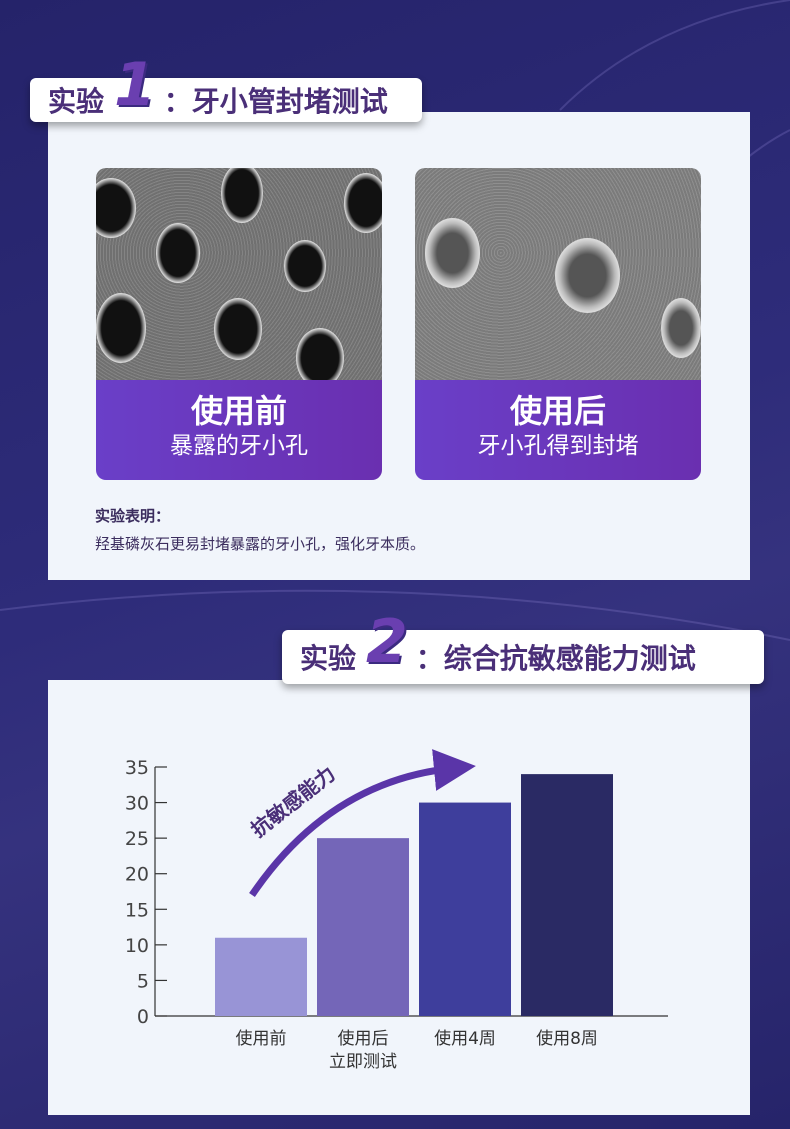 This screenshot has width=790, height=1129. I want to click on after-caption: 使用后 牙小孔得到封堵, so click(558, 430).